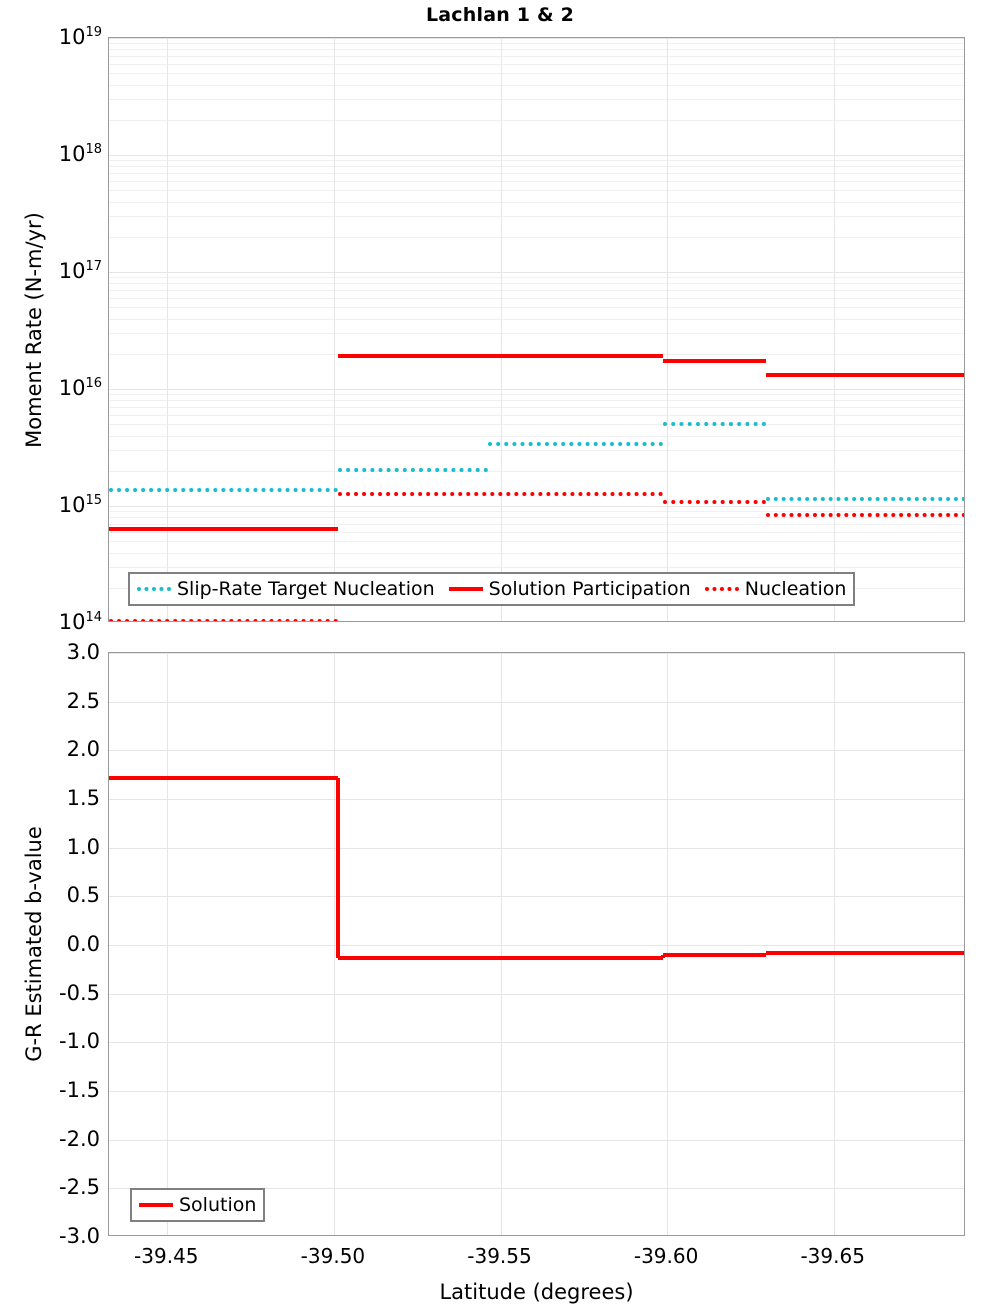  Describe the element at coordinates (83, 700) in the screenshot. I see `y-tick-label: 2.5` at that location.